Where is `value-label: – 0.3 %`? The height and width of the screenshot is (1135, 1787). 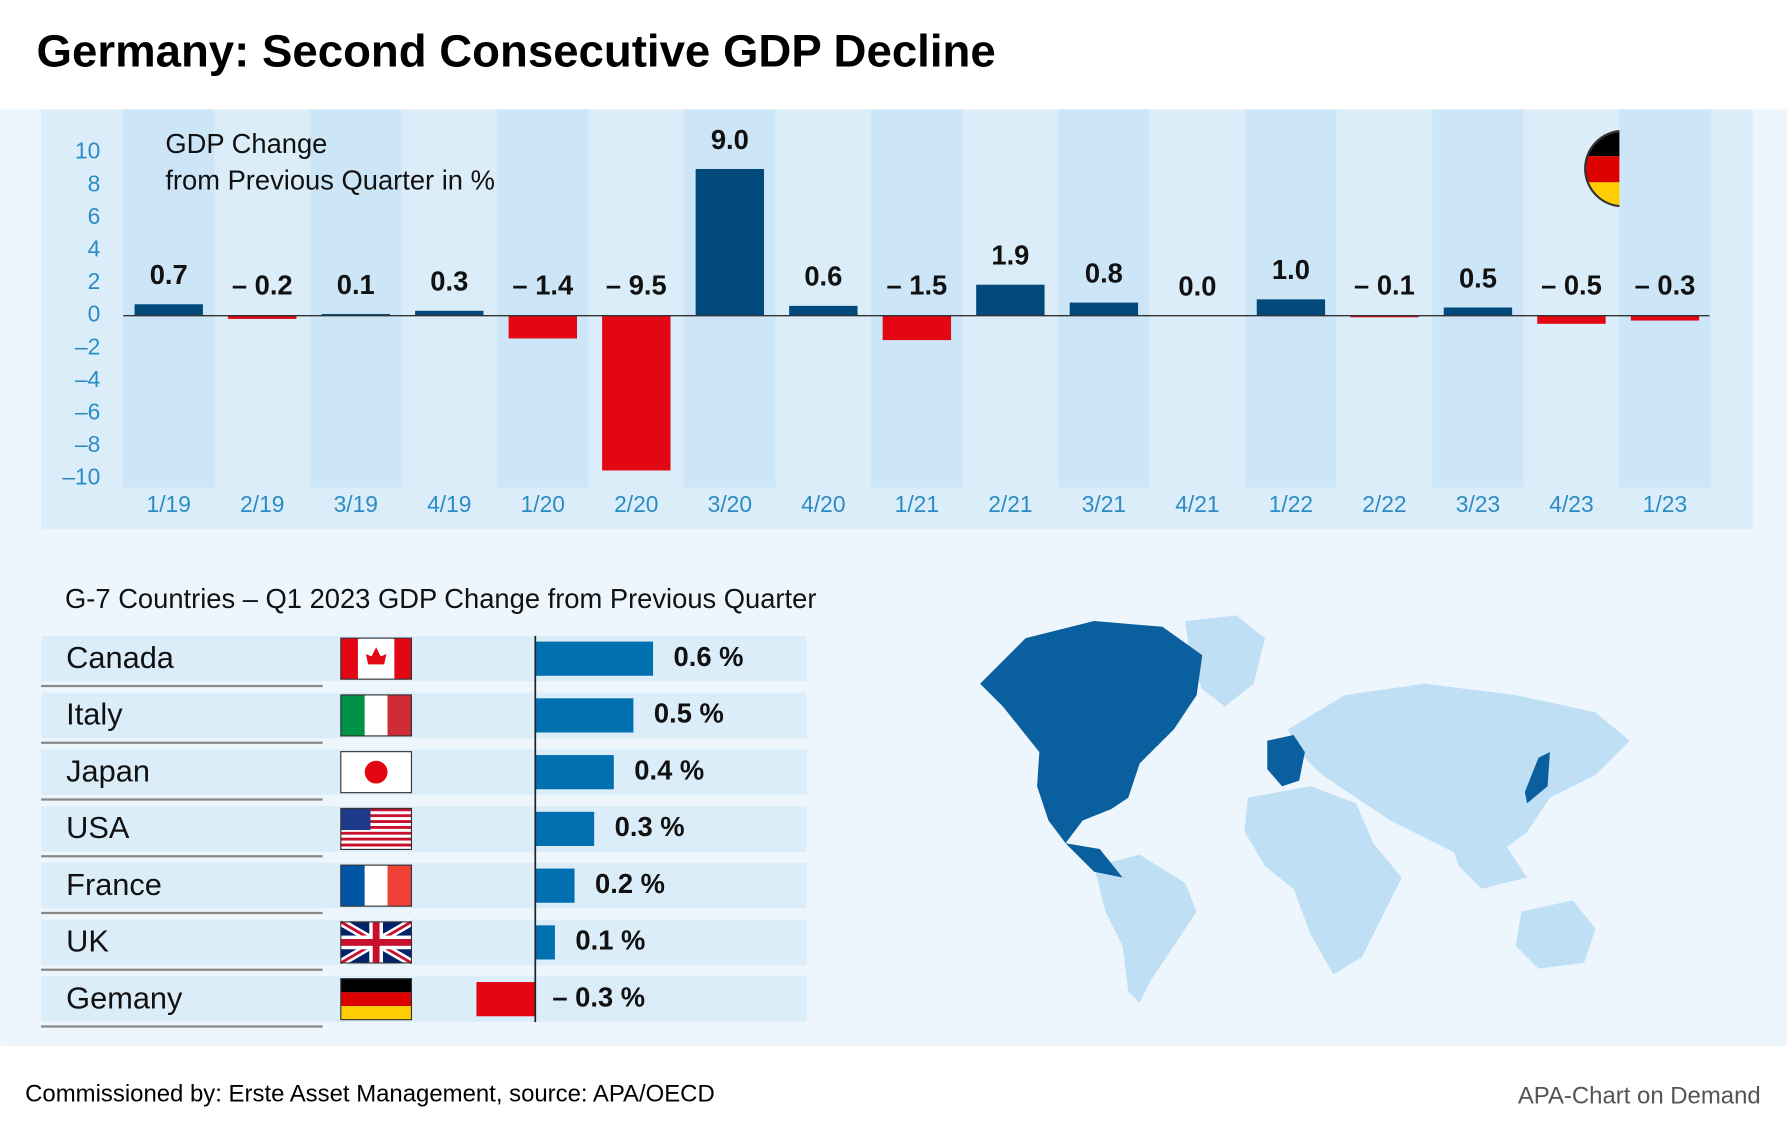
value-label: – 0.3 % is located at coordinates (598, 996).